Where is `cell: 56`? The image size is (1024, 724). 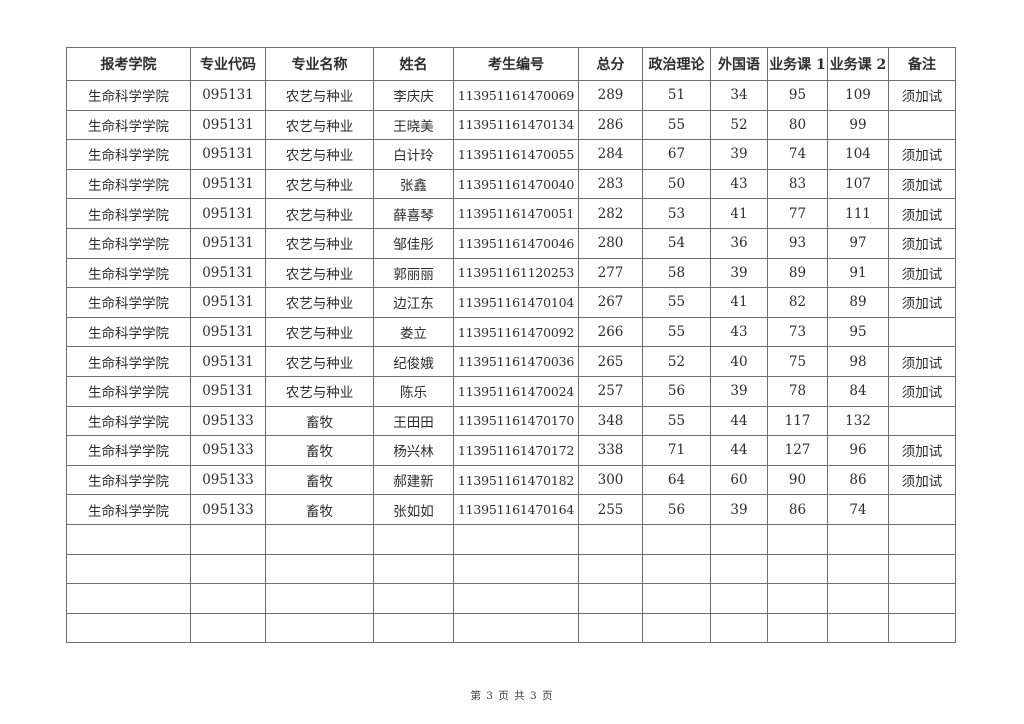 cell: 56 is located at coordinates (676, 509).